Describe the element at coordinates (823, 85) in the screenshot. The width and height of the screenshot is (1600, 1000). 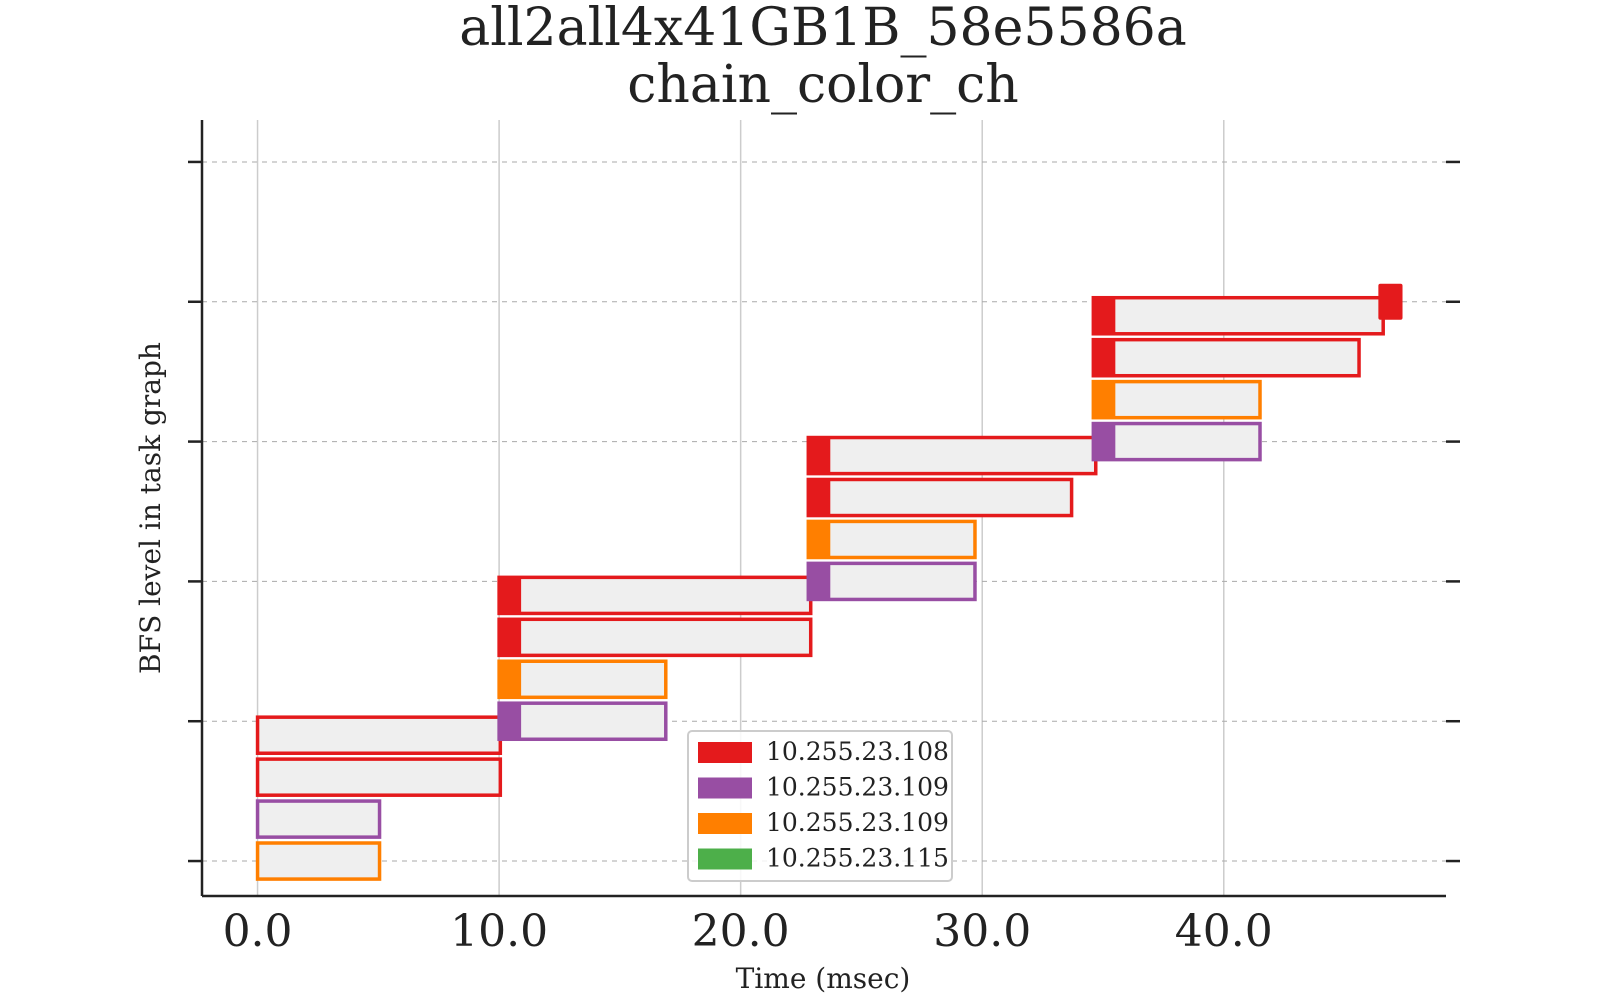
I see `chart-subtitle: chain_color_ch` at that location.